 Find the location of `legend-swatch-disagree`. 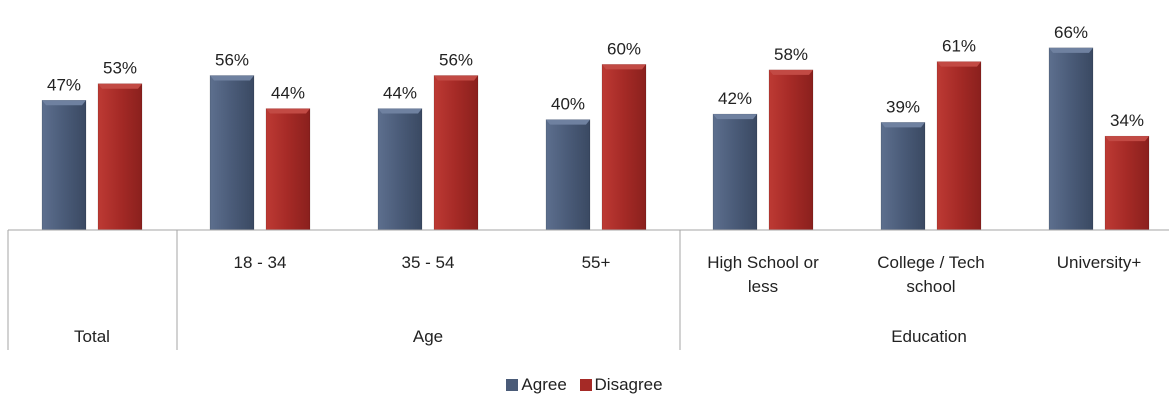

legend-swatch-disagree is located at coordinates (585, 385).